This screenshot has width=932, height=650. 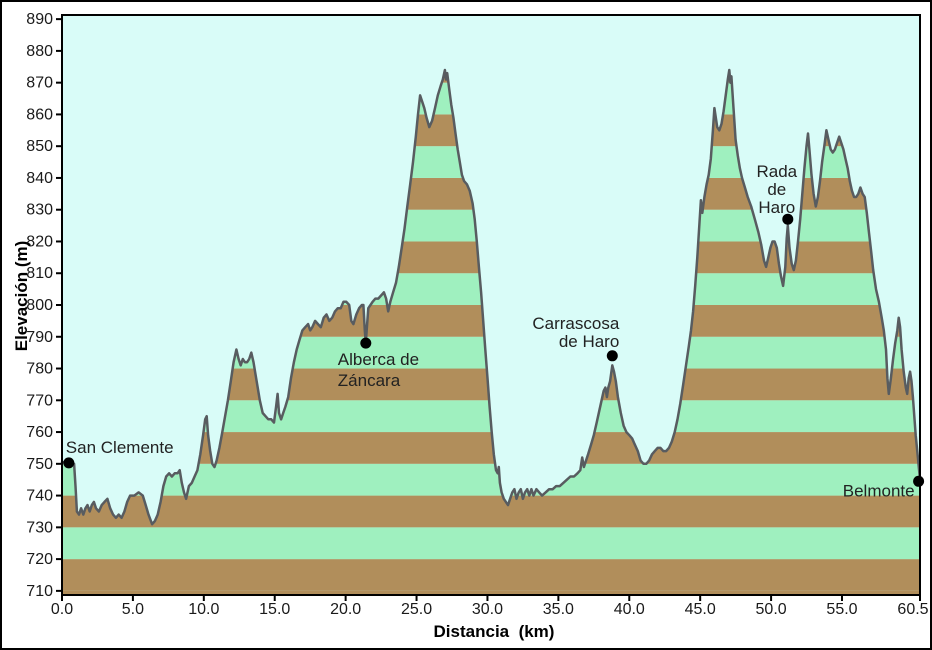 What do you see at coordinates (120, 447) in the screenshot?
I see `marker-label: San Clemente` at bounding box center [120, 447].